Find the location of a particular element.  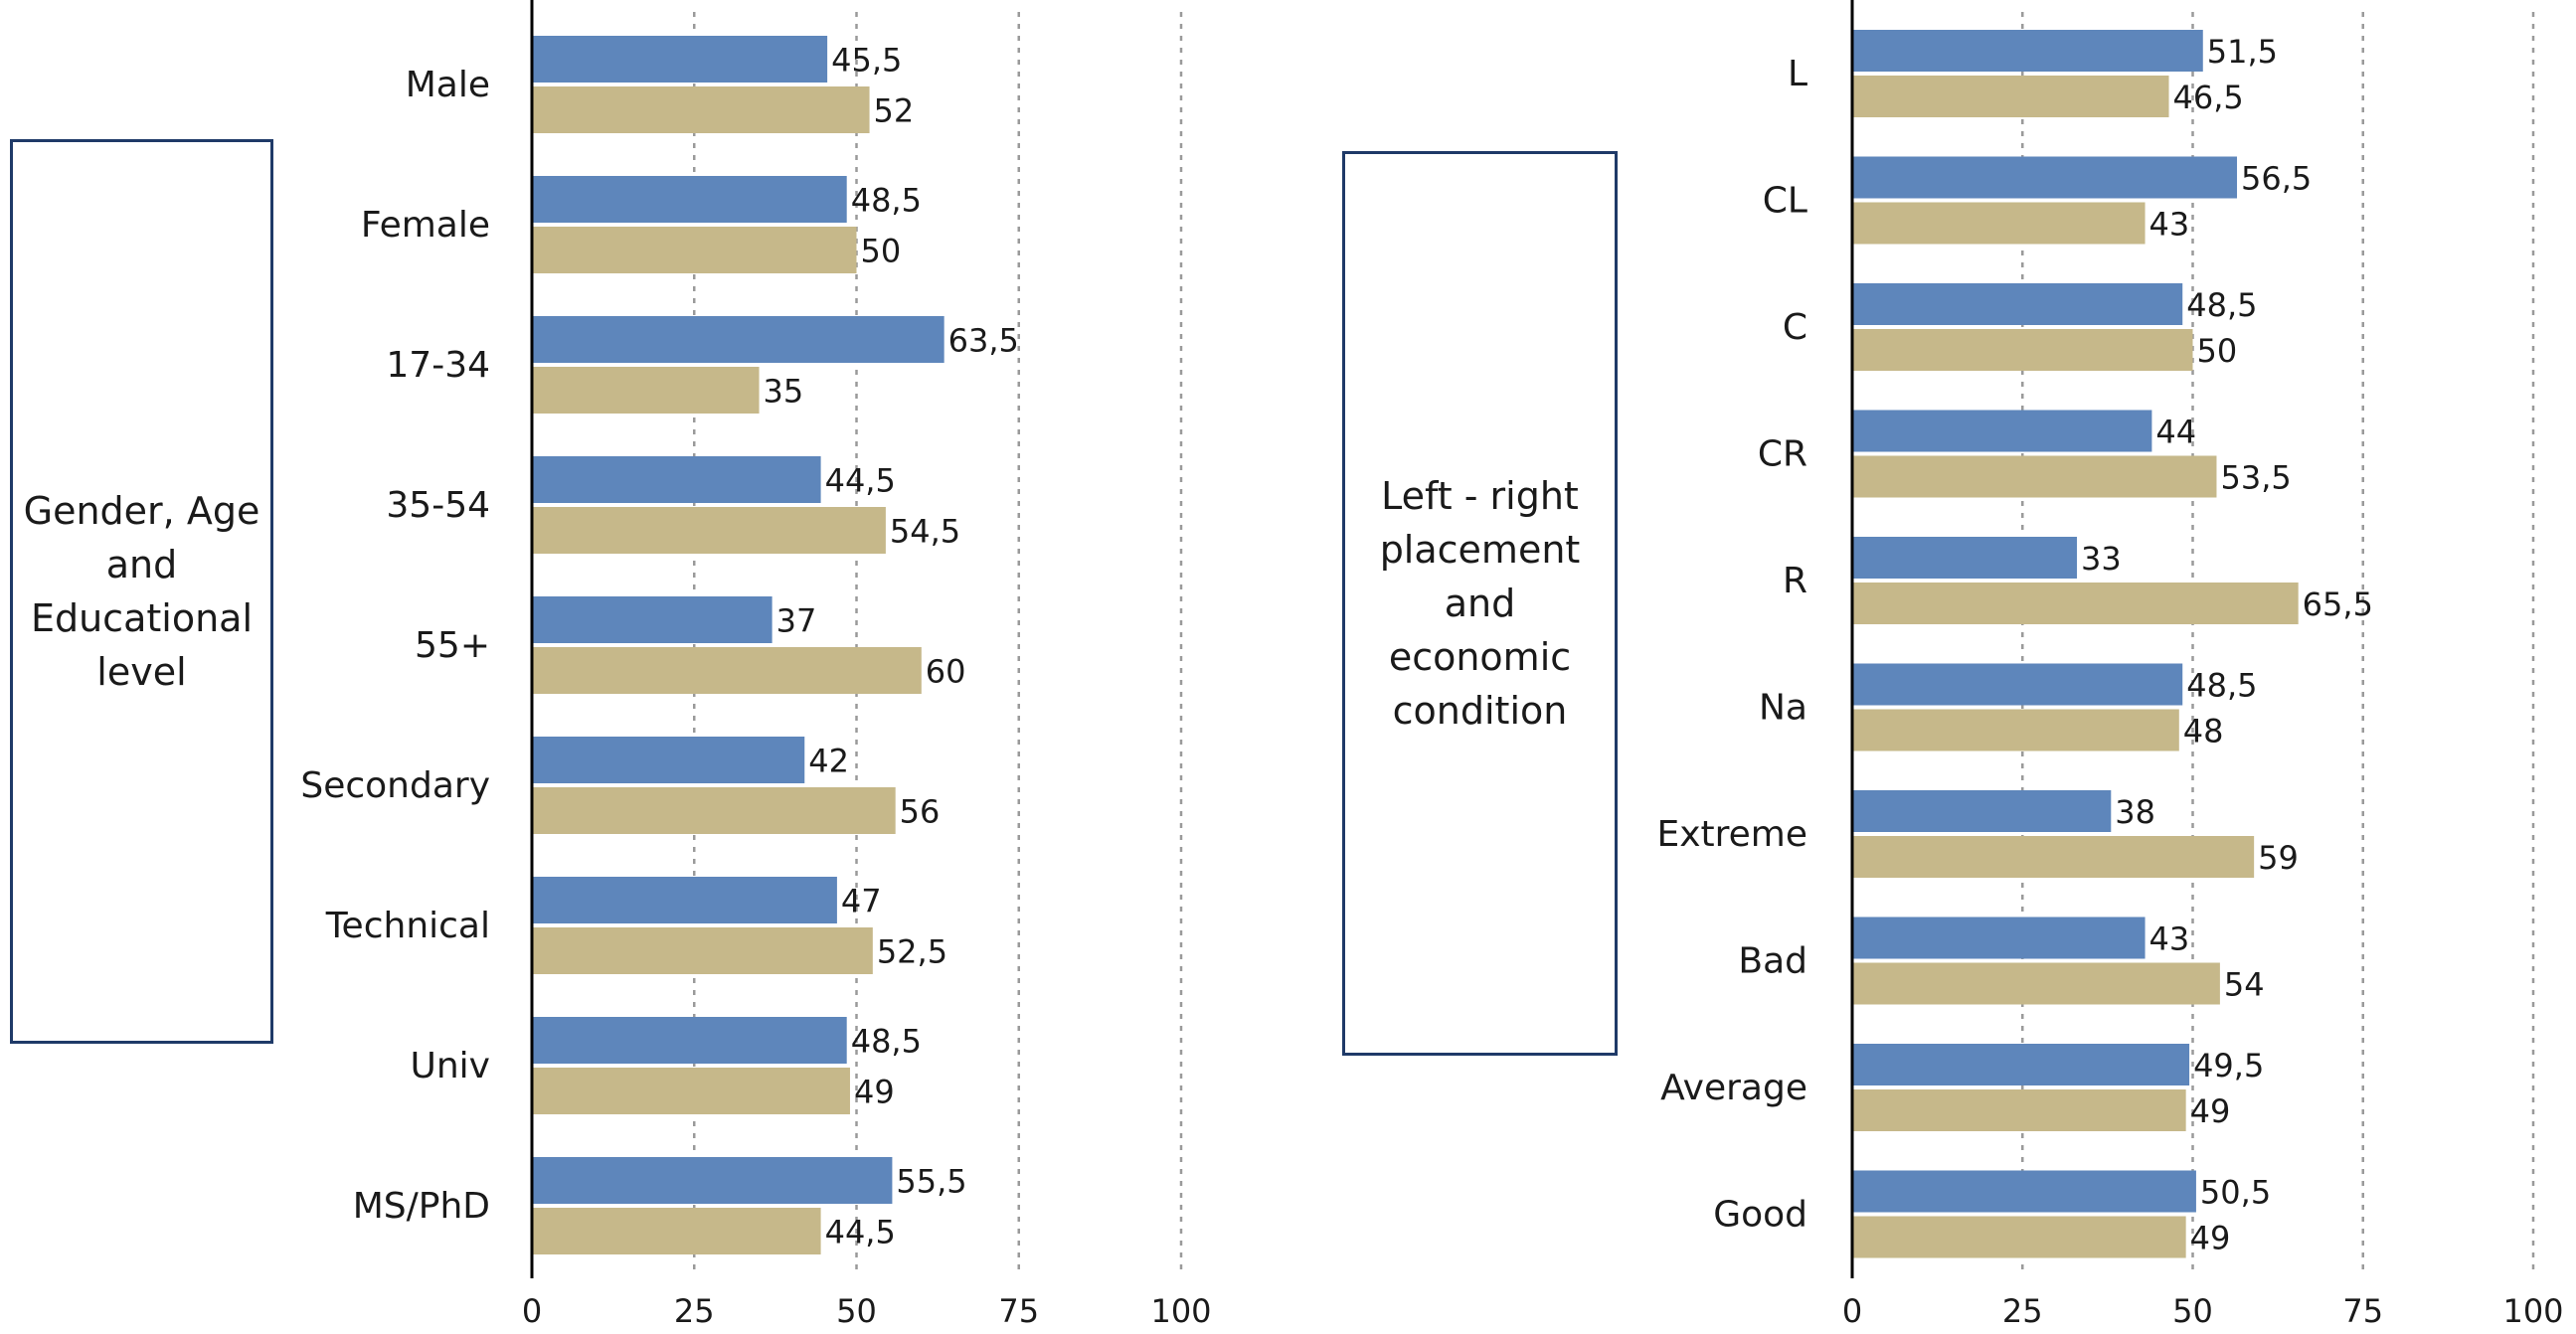

data-label: 46,5 is located at coordinates (2208, 97).